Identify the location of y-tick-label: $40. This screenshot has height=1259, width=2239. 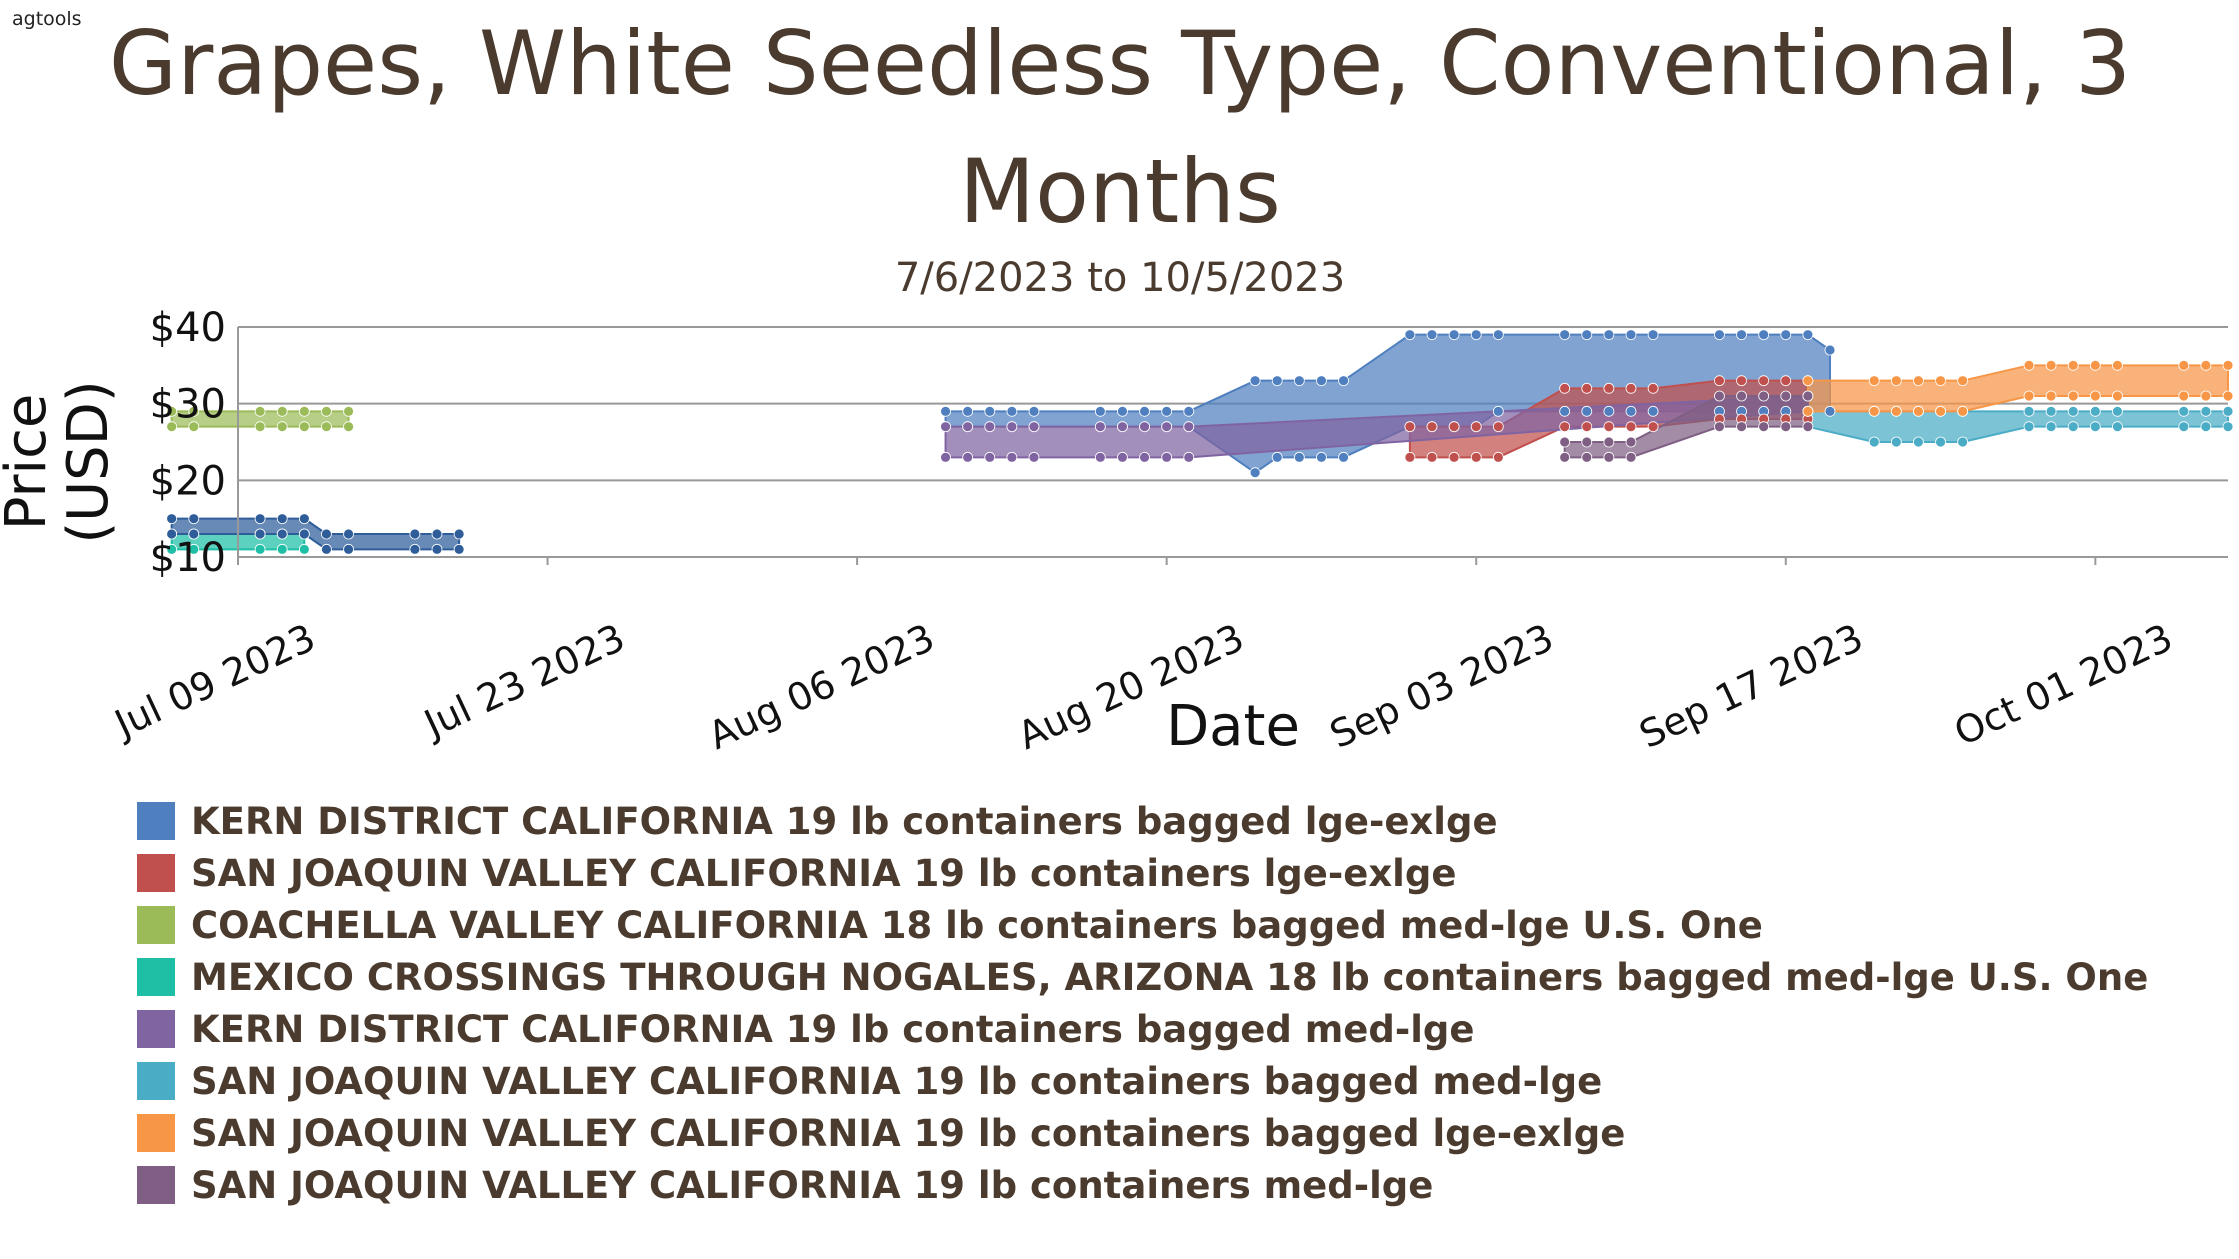
(188, 328).